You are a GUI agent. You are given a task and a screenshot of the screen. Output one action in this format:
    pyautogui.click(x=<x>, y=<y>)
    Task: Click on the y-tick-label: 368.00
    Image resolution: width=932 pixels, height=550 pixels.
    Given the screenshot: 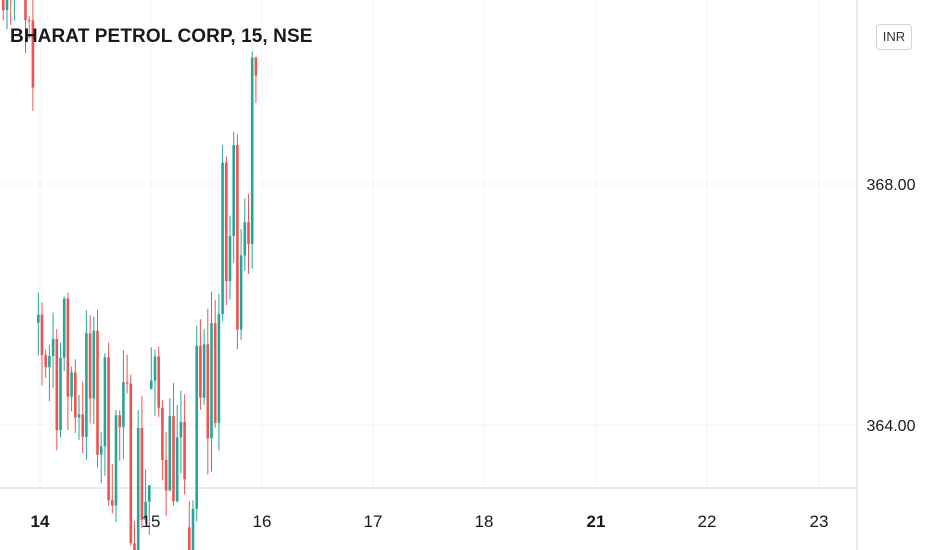 What is the action you would take?
    pyautogui.click(x=891, y=185)
    